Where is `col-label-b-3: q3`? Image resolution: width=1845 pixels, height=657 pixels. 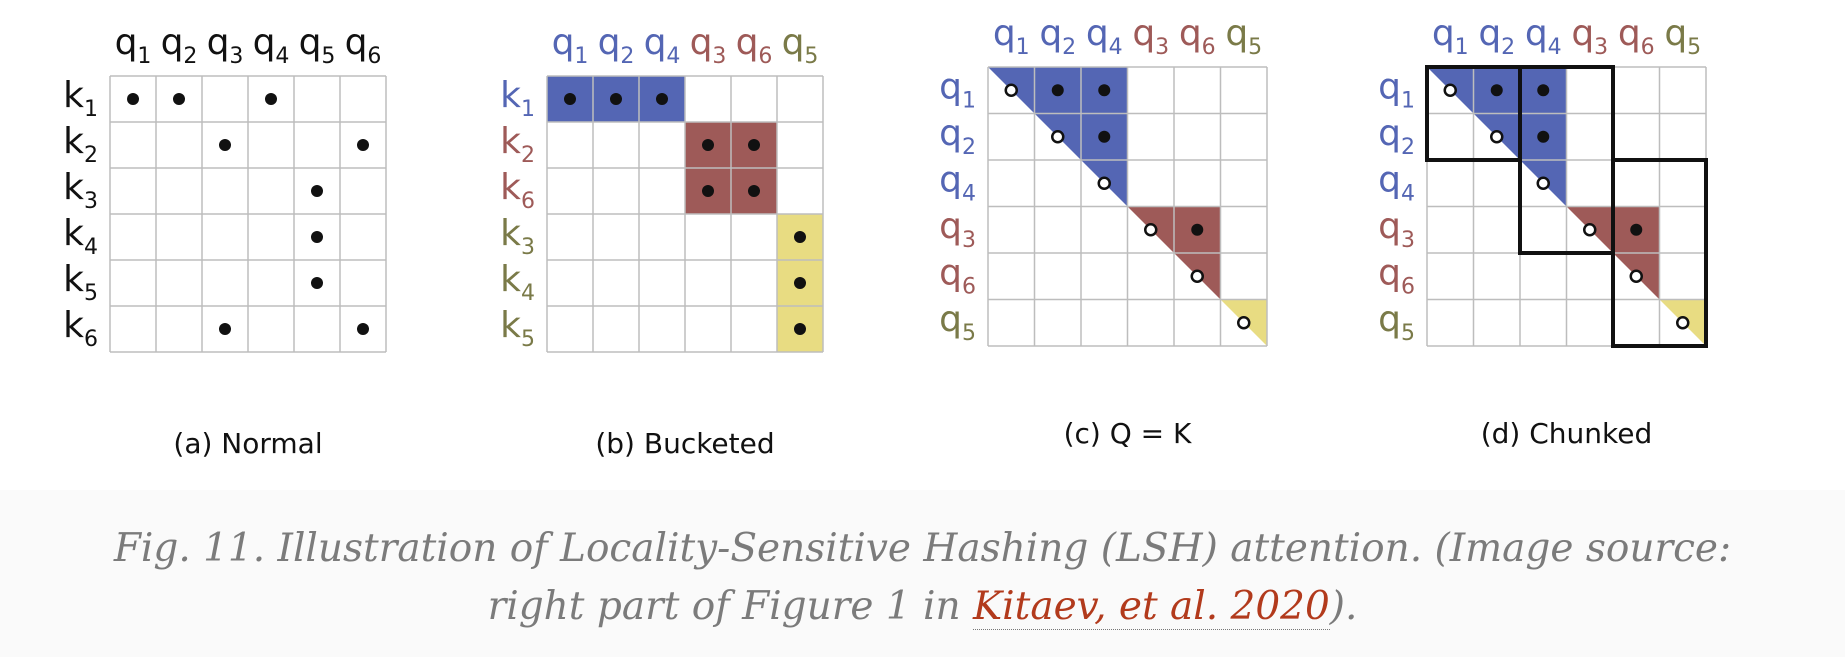 col-label-b-3: q3 is located at coordinates (708, 45).